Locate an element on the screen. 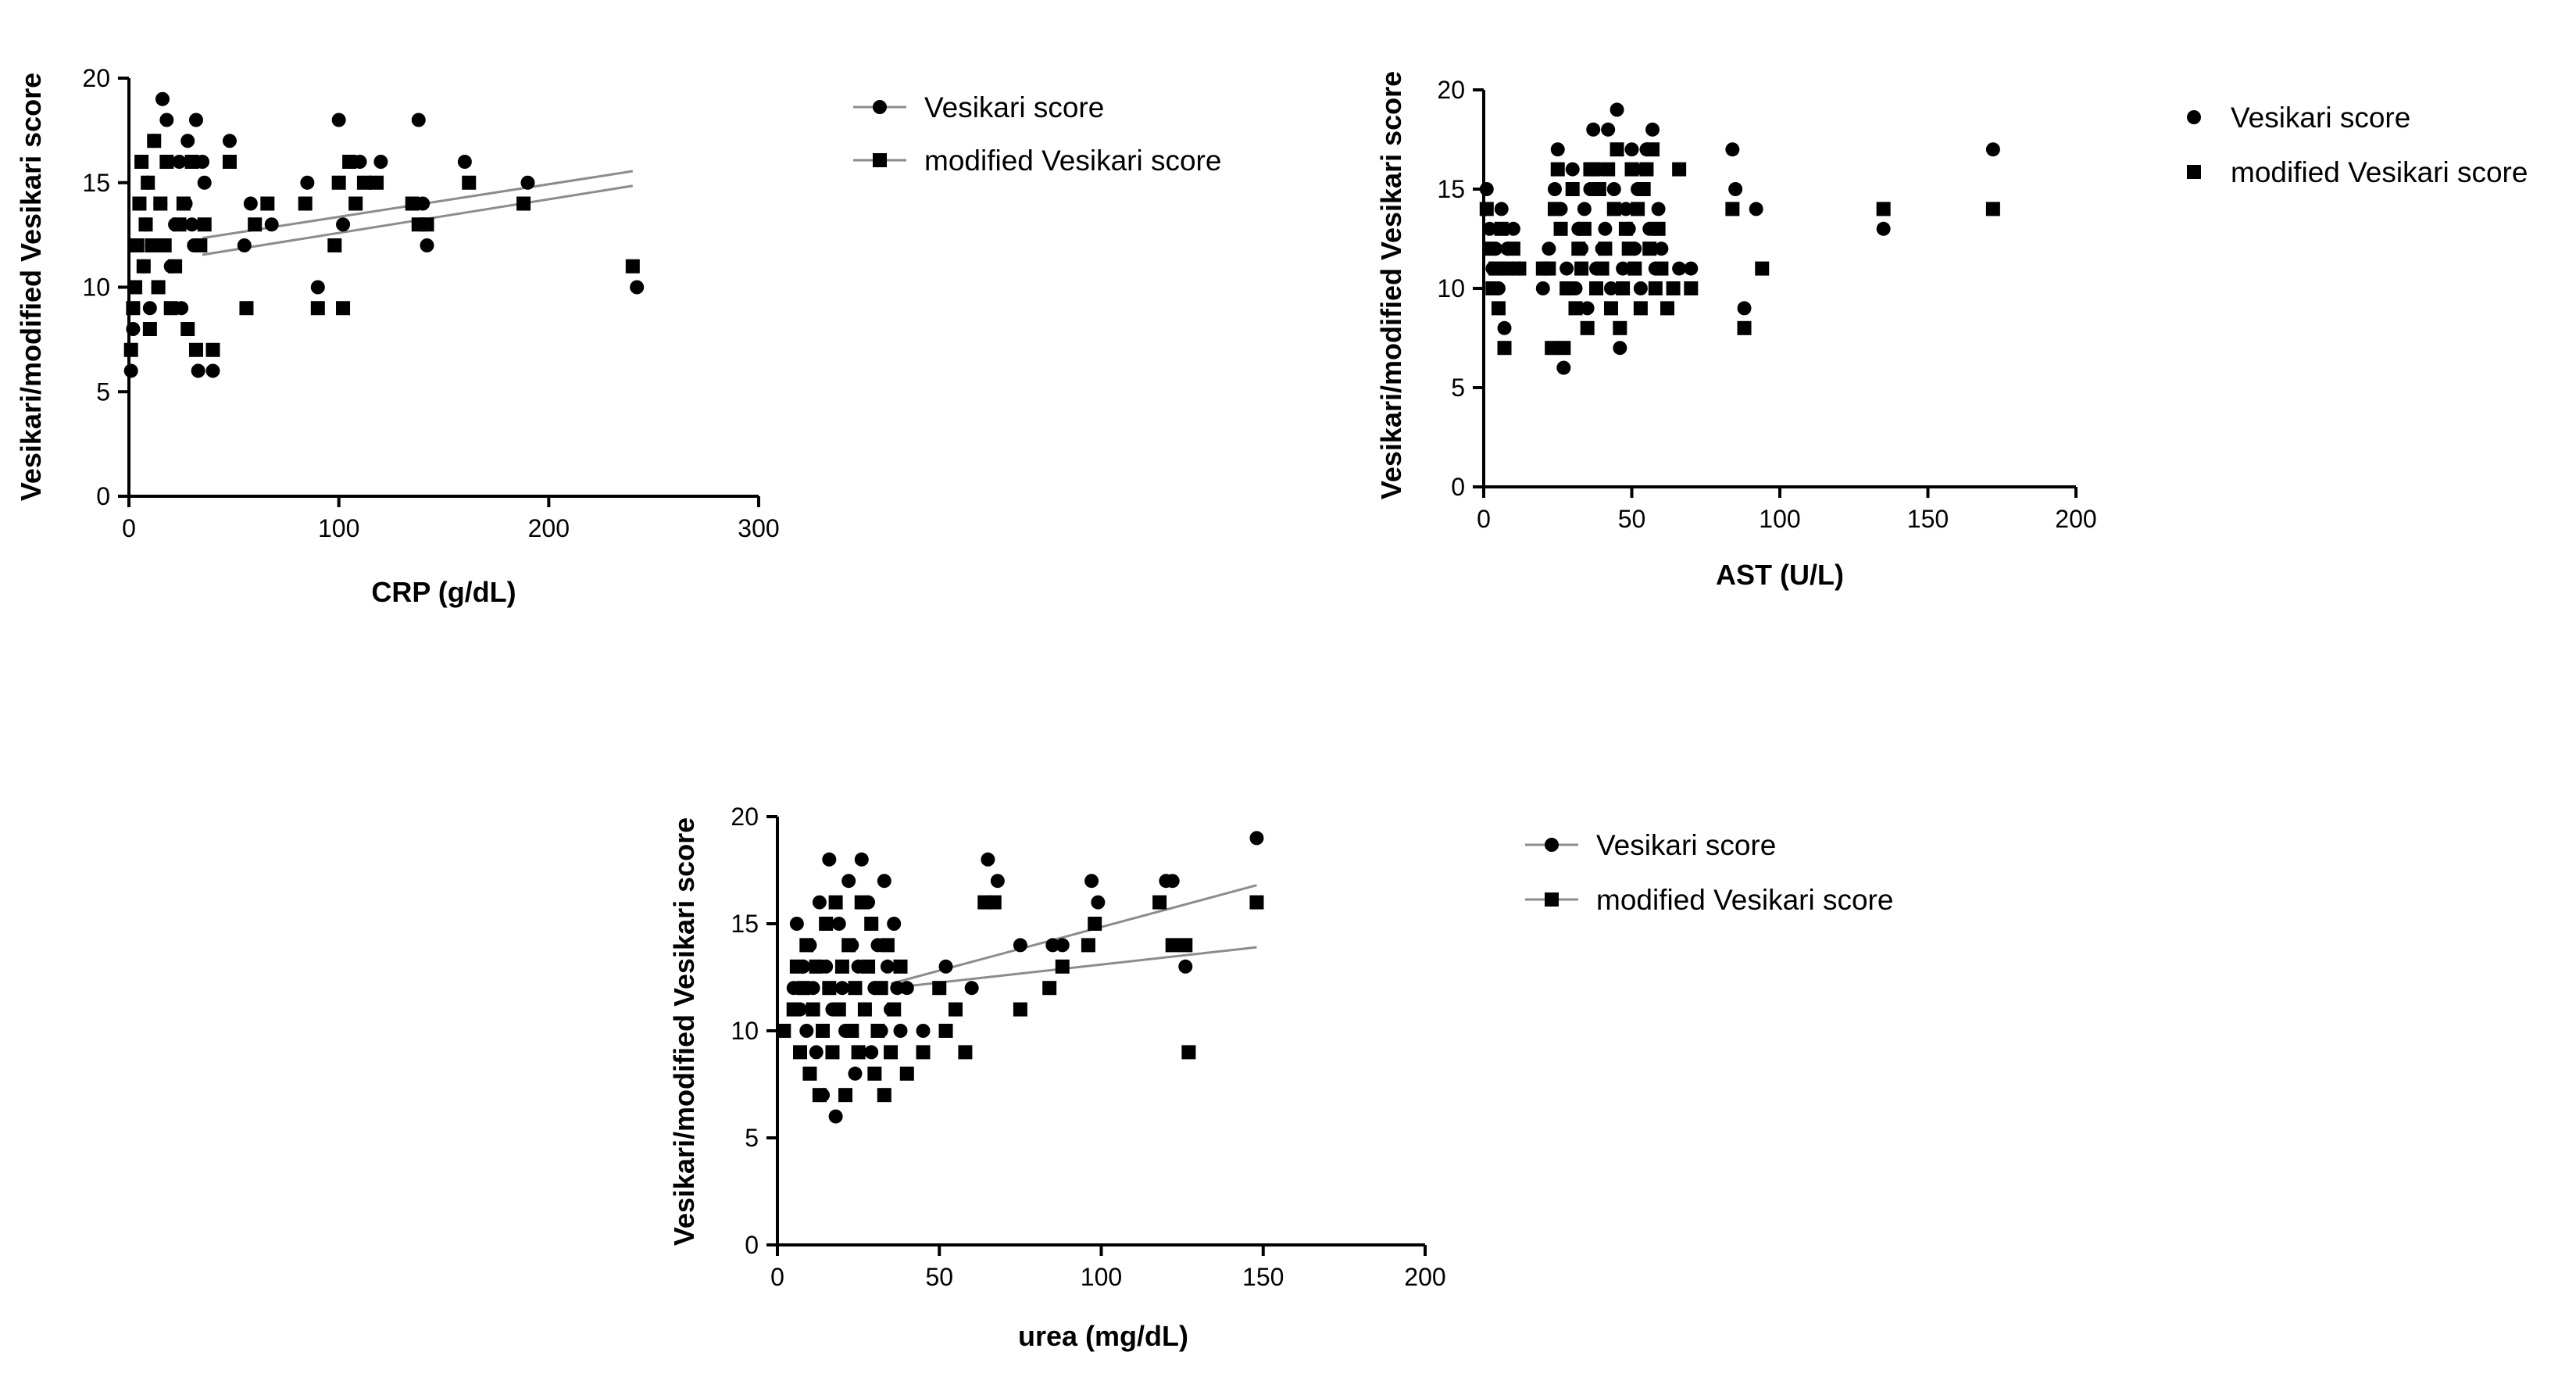  x-tick-label: 200 is located at coordinates (1425, 1277).